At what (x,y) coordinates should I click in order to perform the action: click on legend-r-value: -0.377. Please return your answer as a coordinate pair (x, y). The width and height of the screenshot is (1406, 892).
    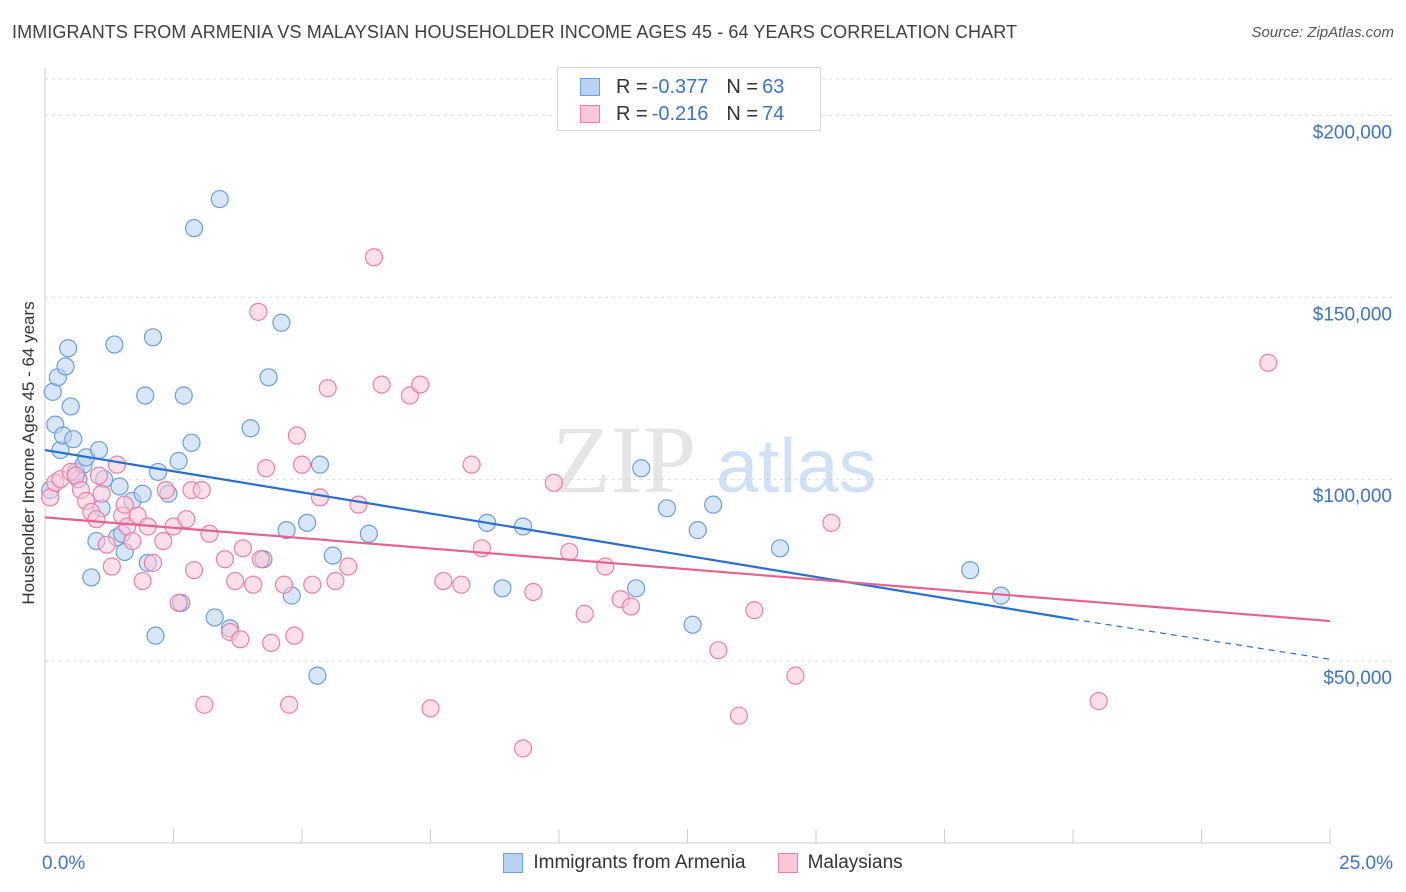
    Looking at the image, I should click on (680, 86).